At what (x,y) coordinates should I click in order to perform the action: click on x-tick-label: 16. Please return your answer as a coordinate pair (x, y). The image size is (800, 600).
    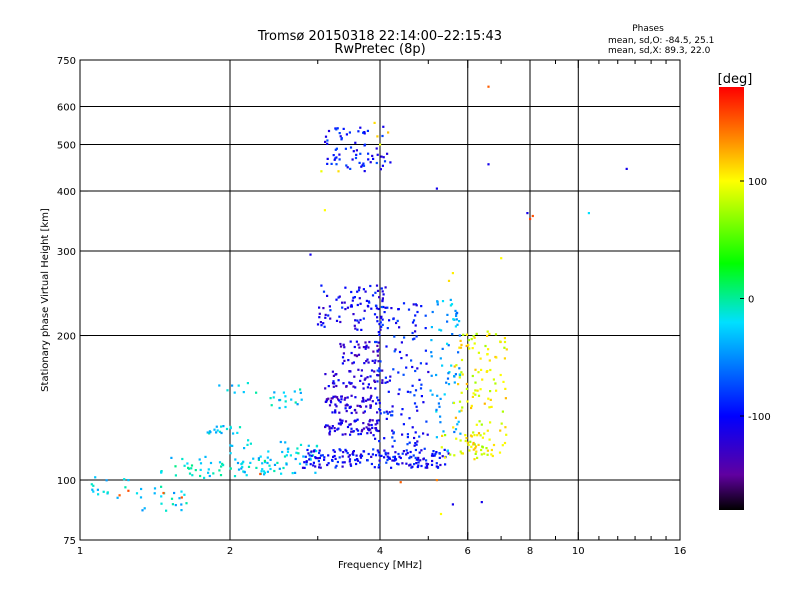
    Looking at the image, I should click on (680, 551).